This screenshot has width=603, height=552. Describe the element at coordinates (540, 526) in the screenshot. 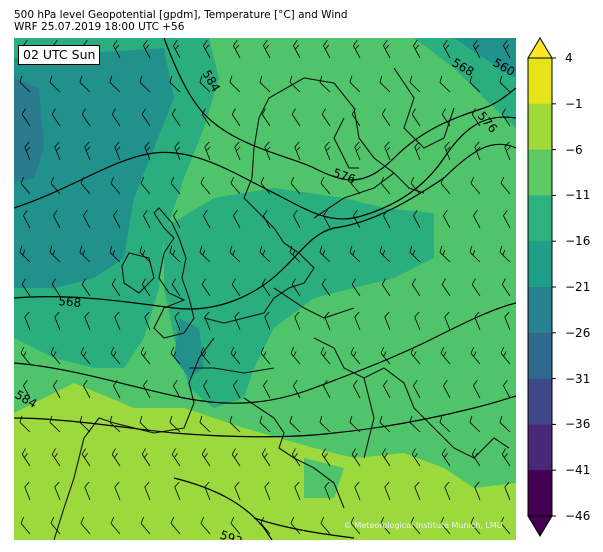

I see `colorbar-bottom-extend` at that location.